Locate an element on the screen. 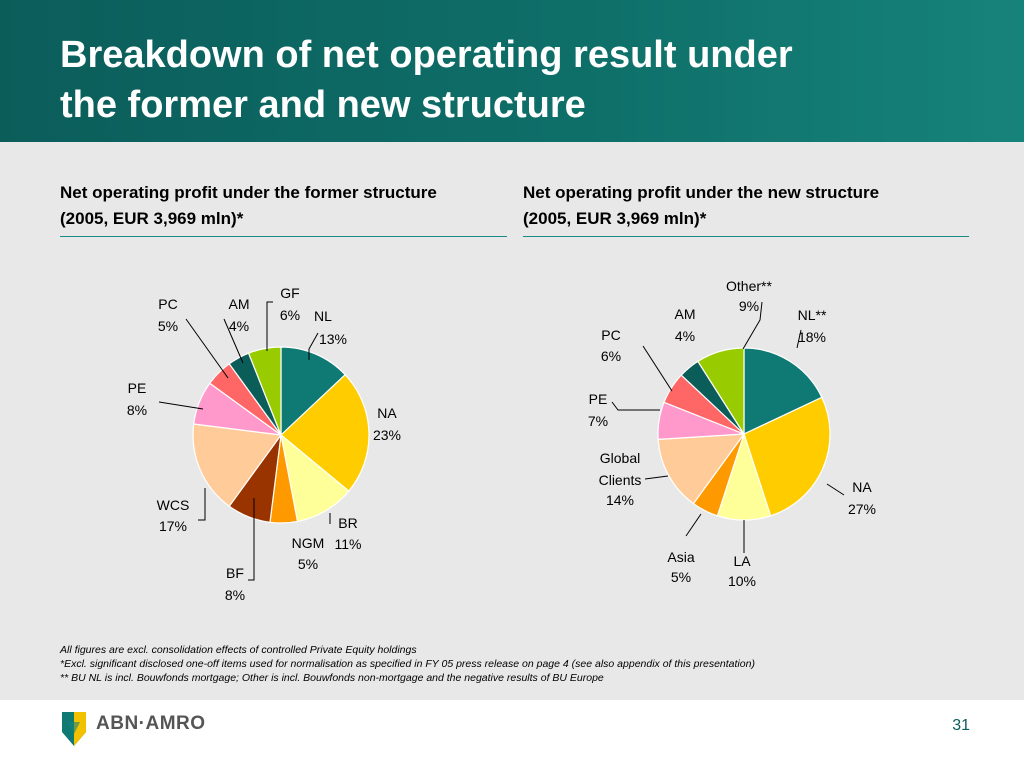  pie-1-leader-wcs is located at coordinates (202, 504).